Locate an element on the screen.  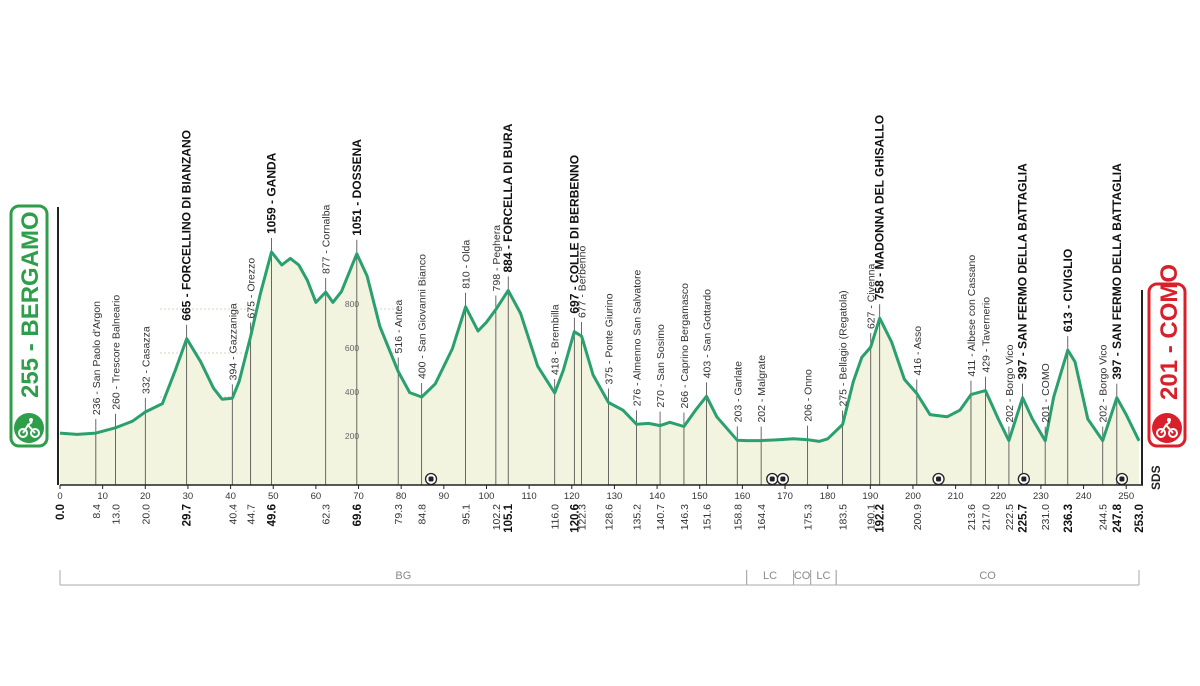
waypoint-label: 276 - Almenno San Salvatore is located at coordinates (638, 338).